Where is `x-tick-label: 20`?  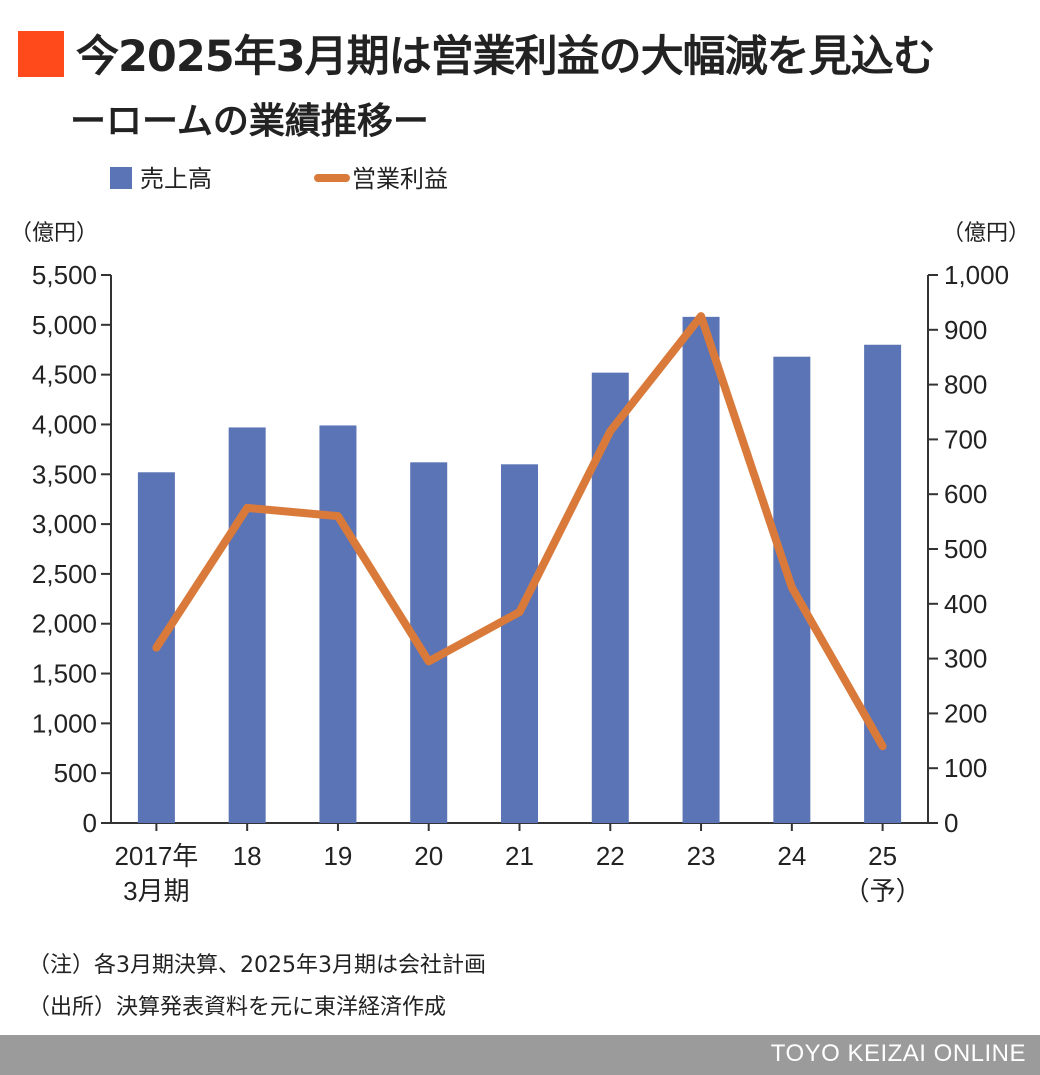 x-tick-label: 20 is located at coordinates (428, 856).